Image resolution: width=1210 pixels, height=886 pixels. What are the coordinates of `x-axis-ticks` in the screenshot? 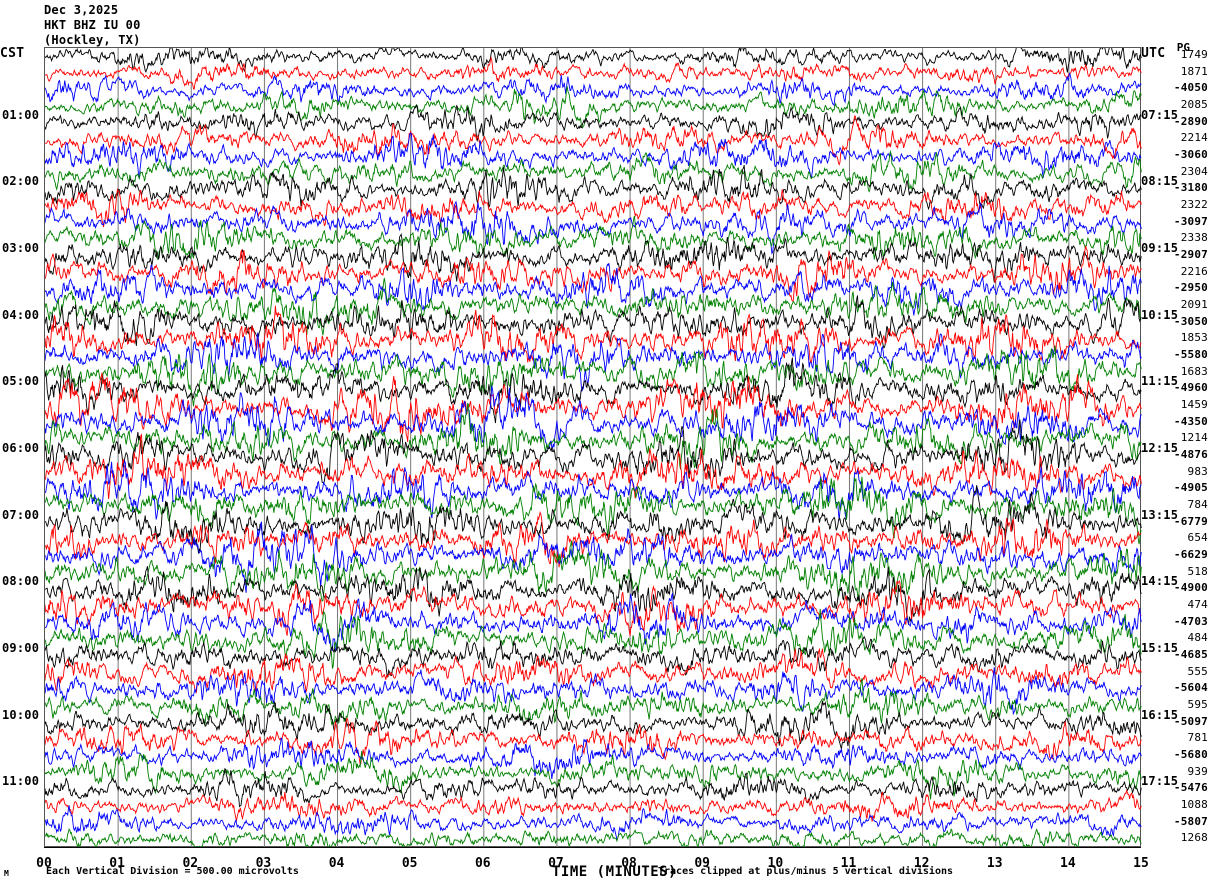 It's located at (592, 853).